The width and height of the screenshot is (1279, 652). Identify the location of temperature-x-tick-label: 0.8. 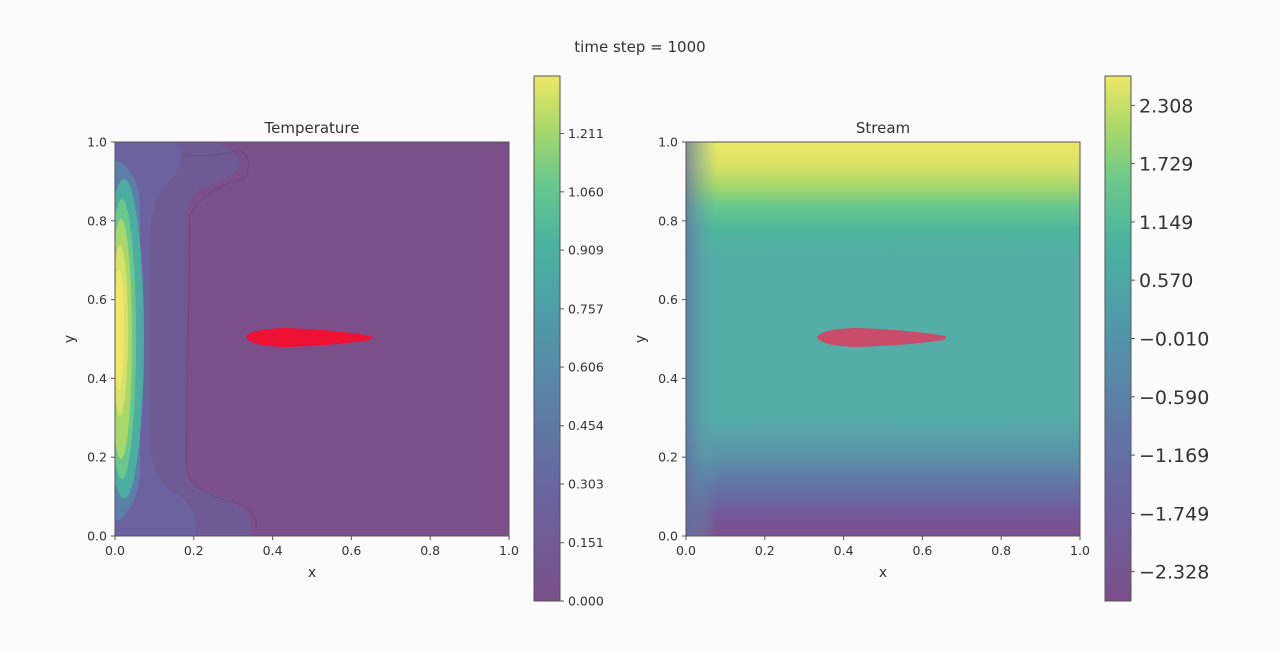
(430, 550).